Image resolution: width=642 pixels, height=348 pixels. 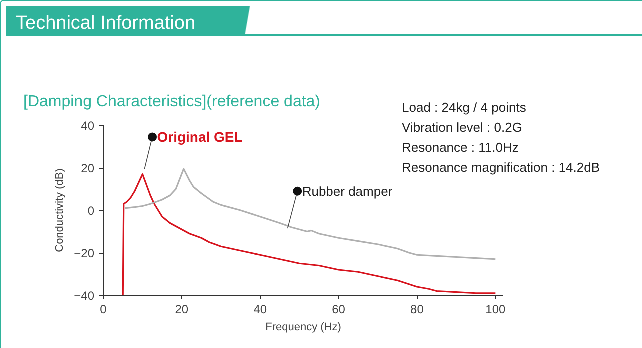 I want to click on annotation: Vibration level : 0.2G, so click(x=462, y=128).